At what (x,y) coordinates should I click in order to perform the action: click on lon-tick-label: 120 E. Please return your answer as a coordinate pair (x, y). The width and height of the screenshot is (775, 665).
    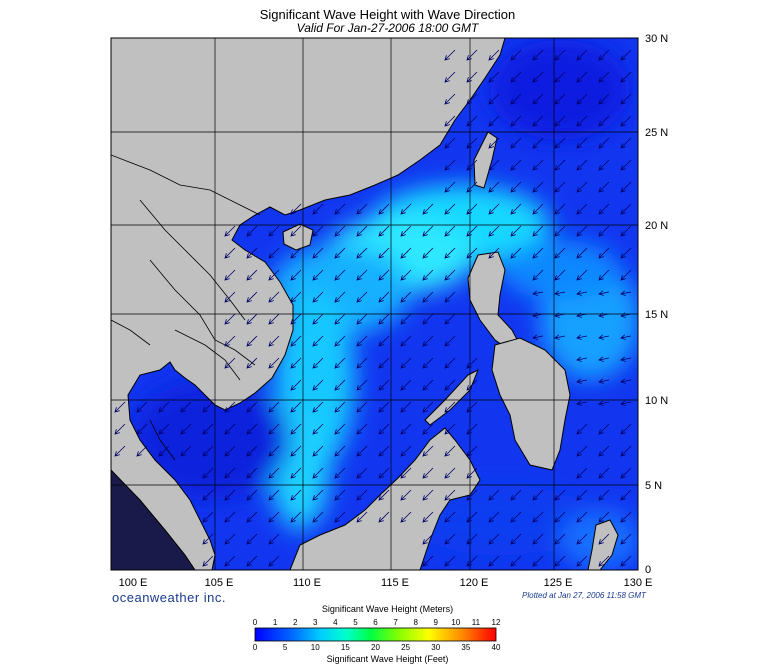
    Looking at the image, I should click on (474, 583).